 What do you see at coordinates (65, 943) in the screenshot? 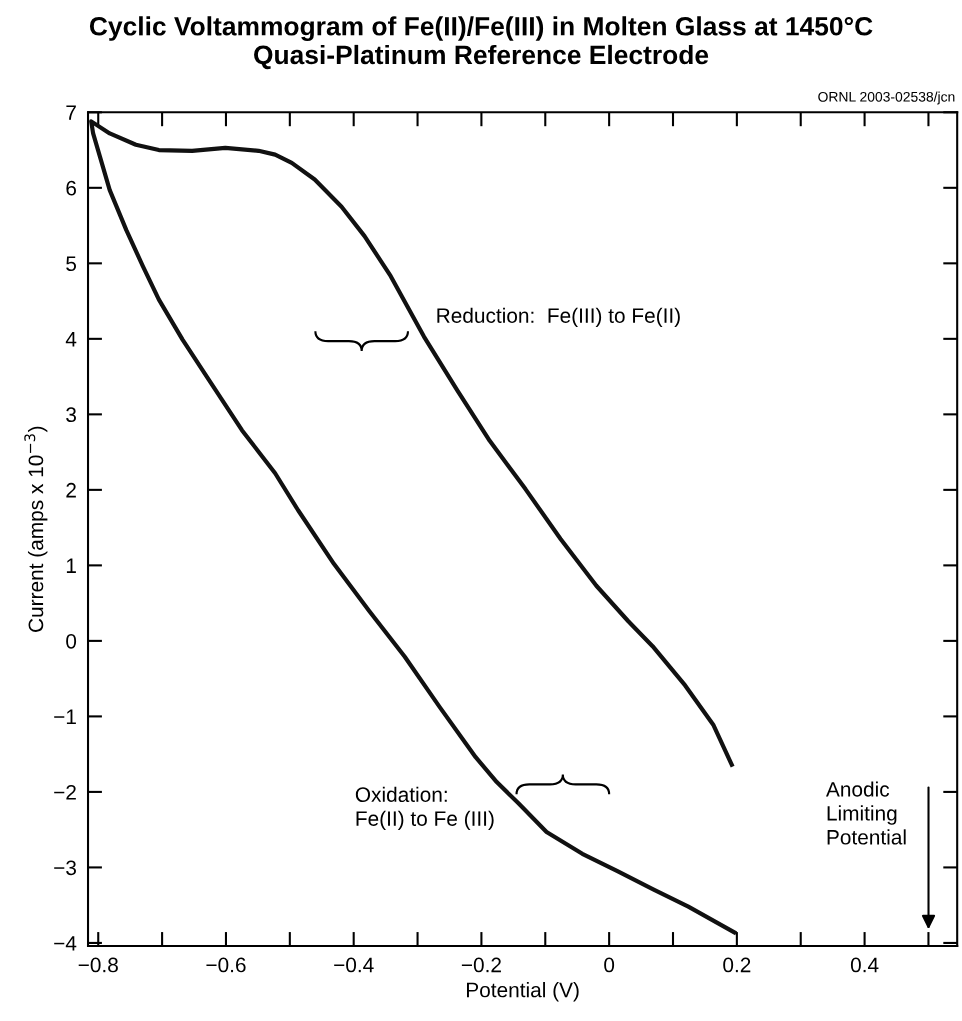
I see `y-tick-label: −4` at bounding box center [65, 943].